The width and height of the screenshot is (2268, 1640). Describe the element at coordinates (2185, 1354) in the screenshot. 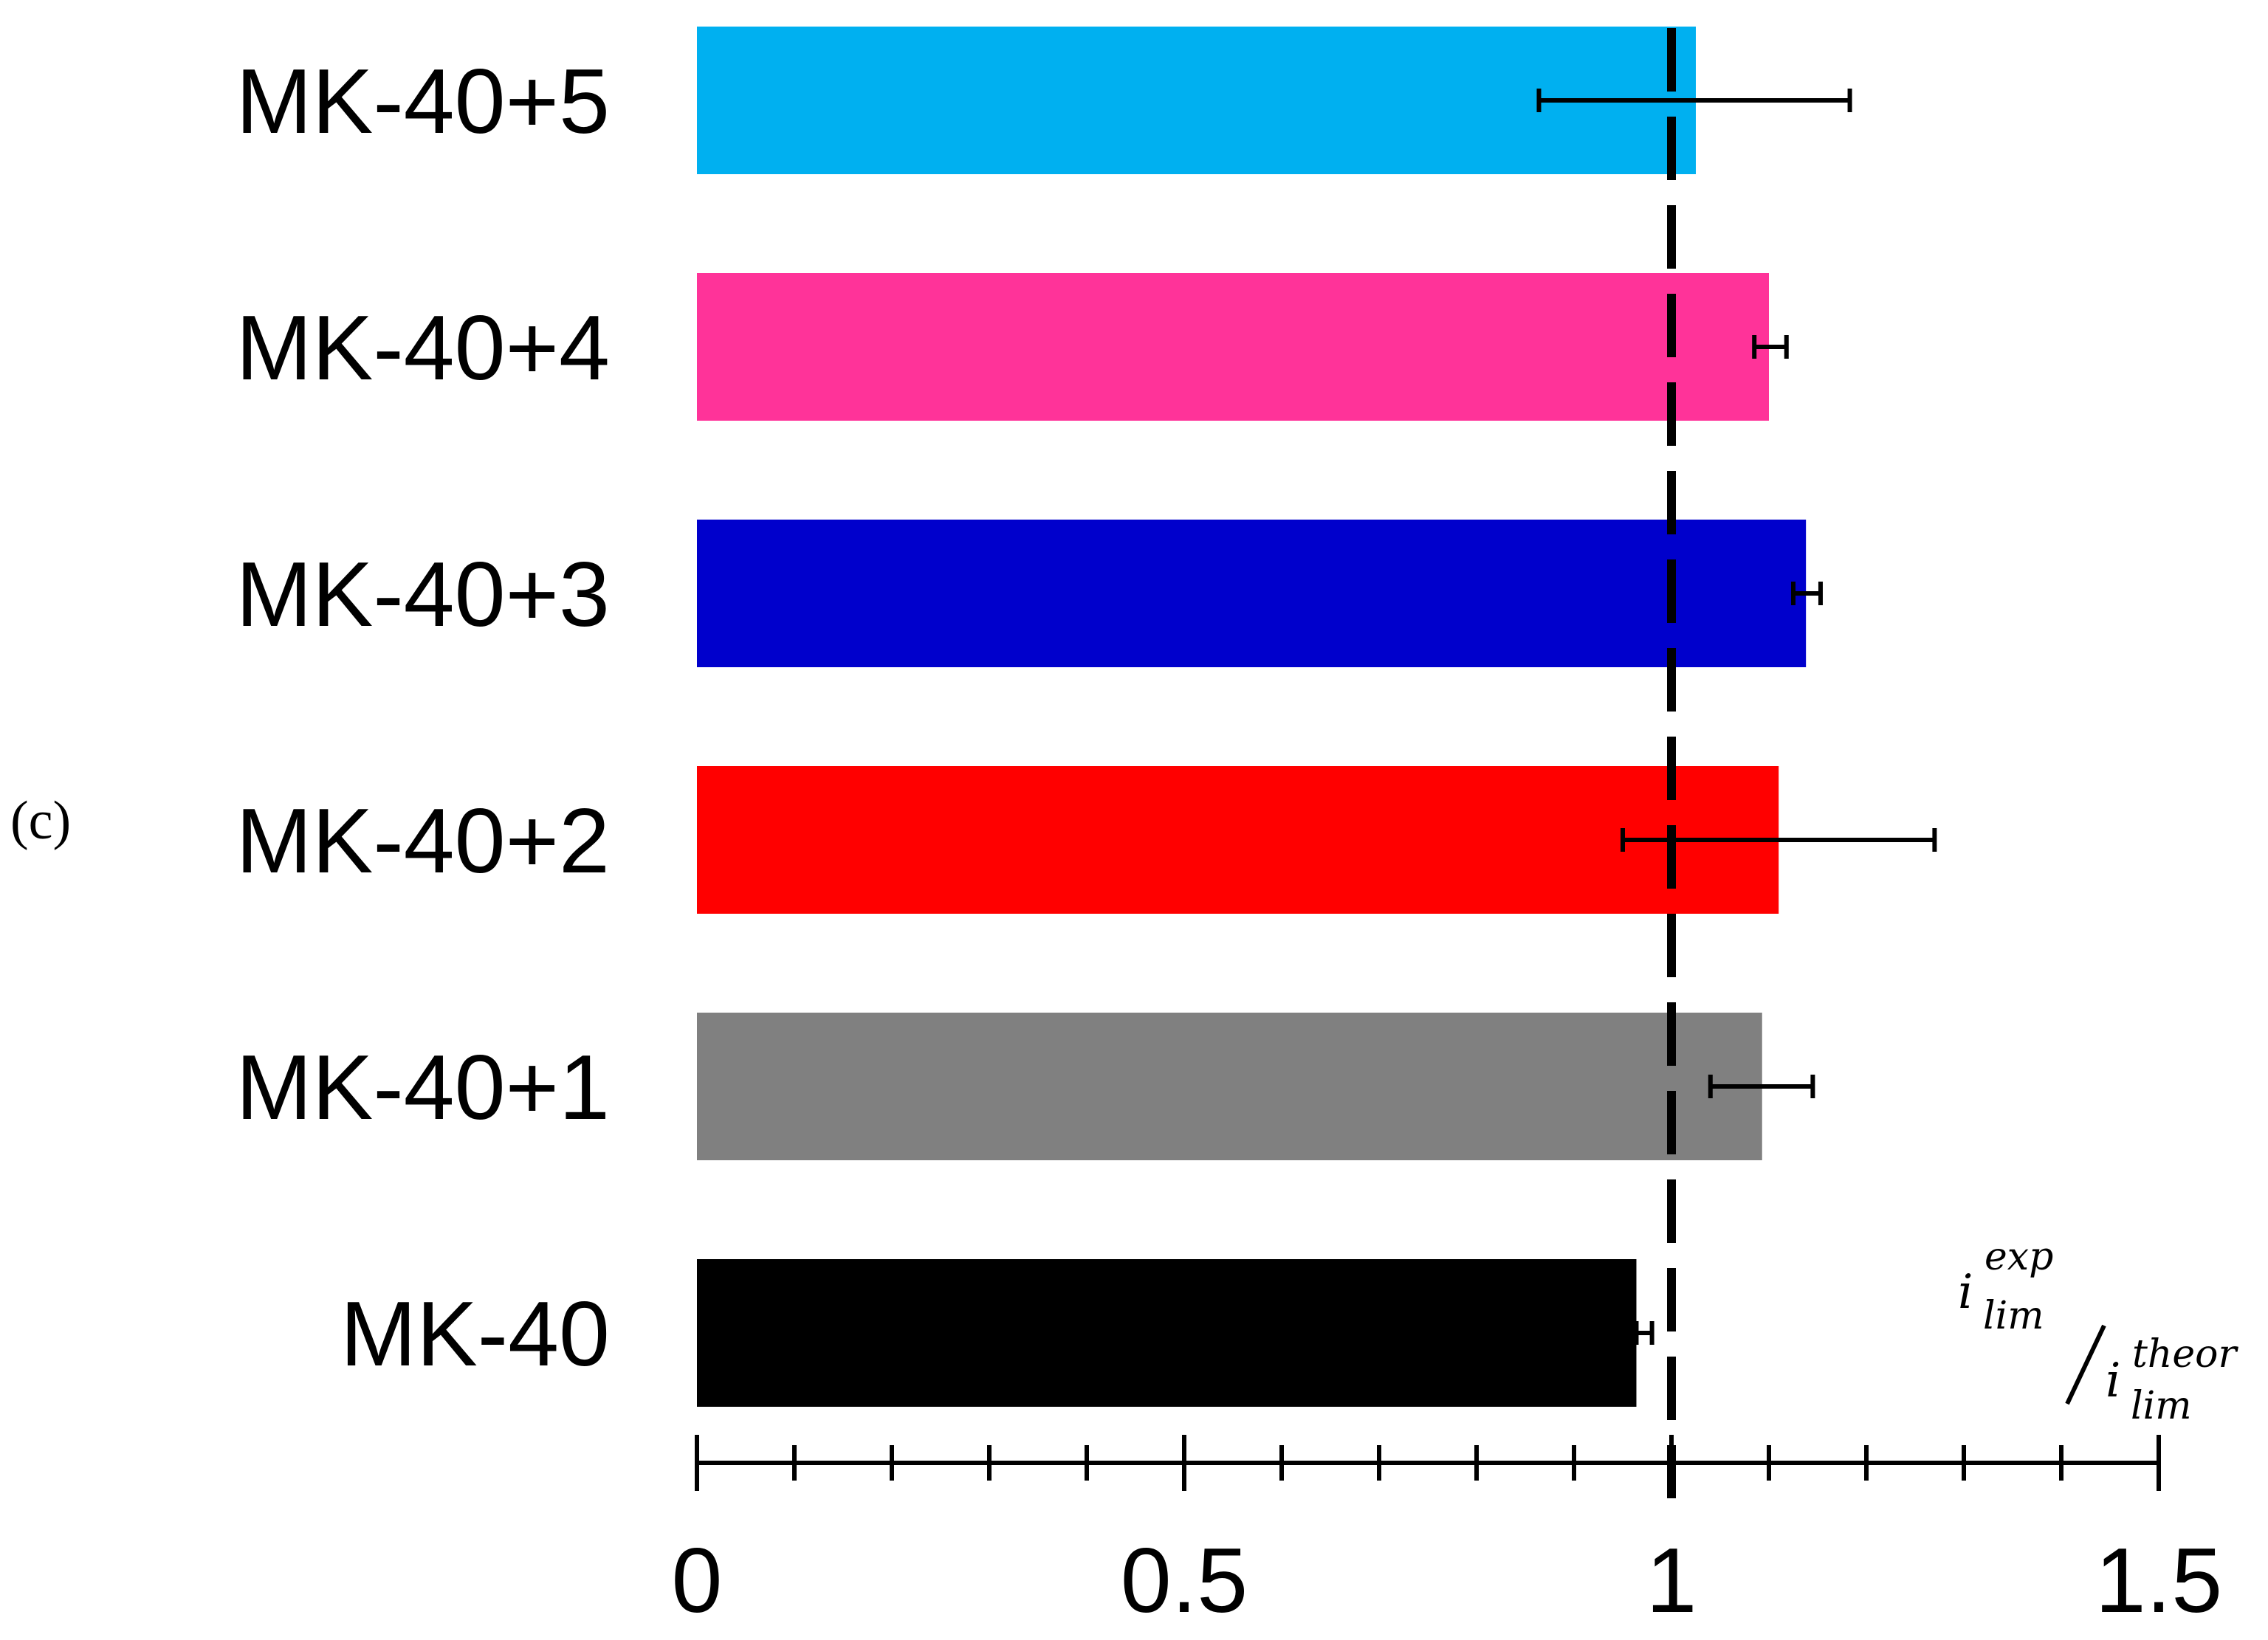

I see `xlabel-denominator-sup: theor` at that location.